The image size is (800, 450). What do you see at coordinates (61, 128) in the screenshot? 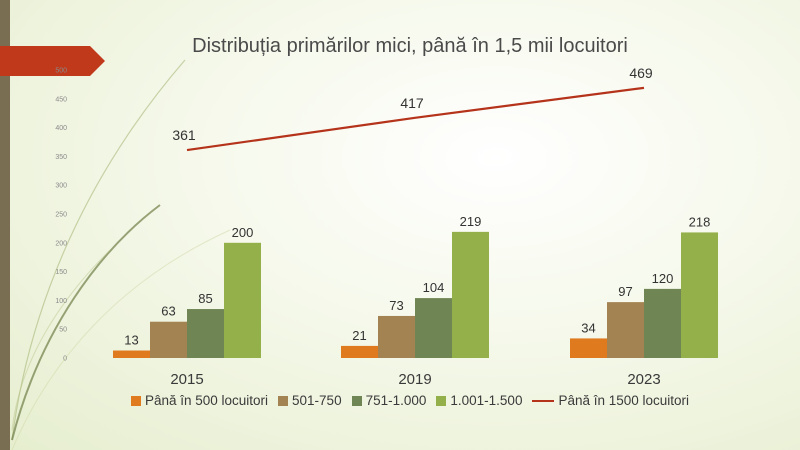
I see `y-axis-tick-label: 400` at bounding box center [61, 128].